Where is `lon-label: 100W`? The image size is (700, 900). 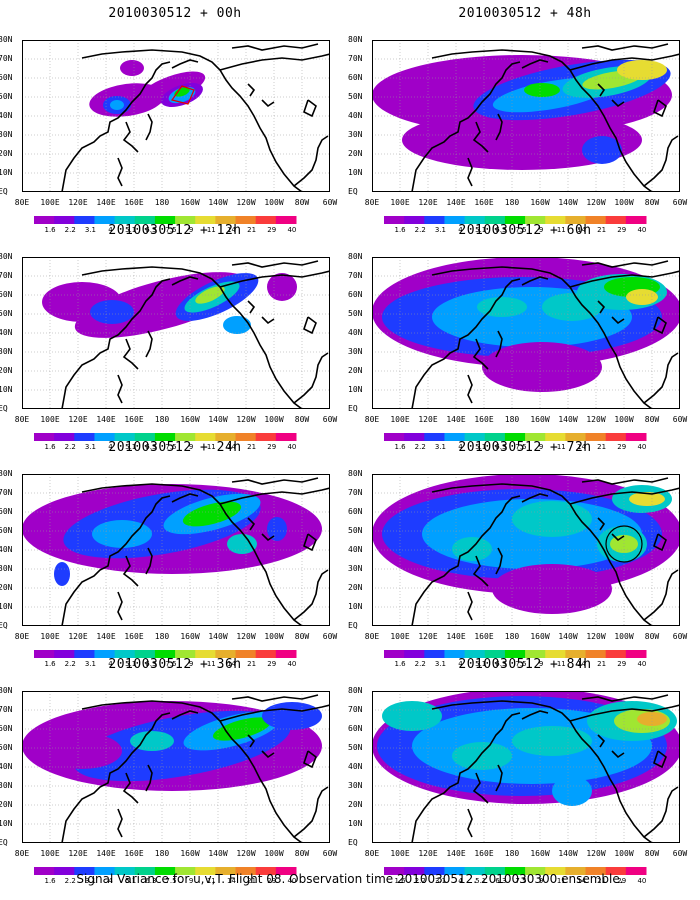 lon-label: 100W is located at coordinates (274, 853).